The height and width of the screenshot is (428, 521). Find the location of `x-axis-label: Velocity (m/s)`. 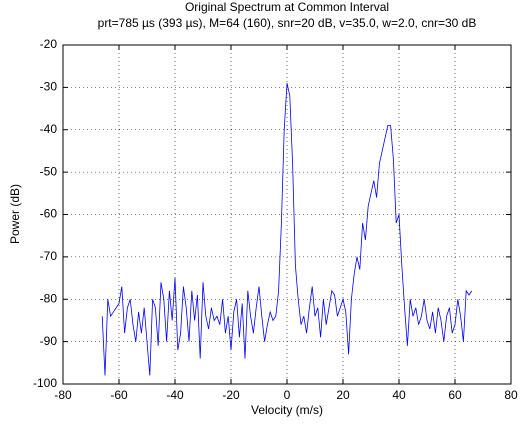

x-axis-label: Velocity (m/s) is located at coordinates (287, 410).